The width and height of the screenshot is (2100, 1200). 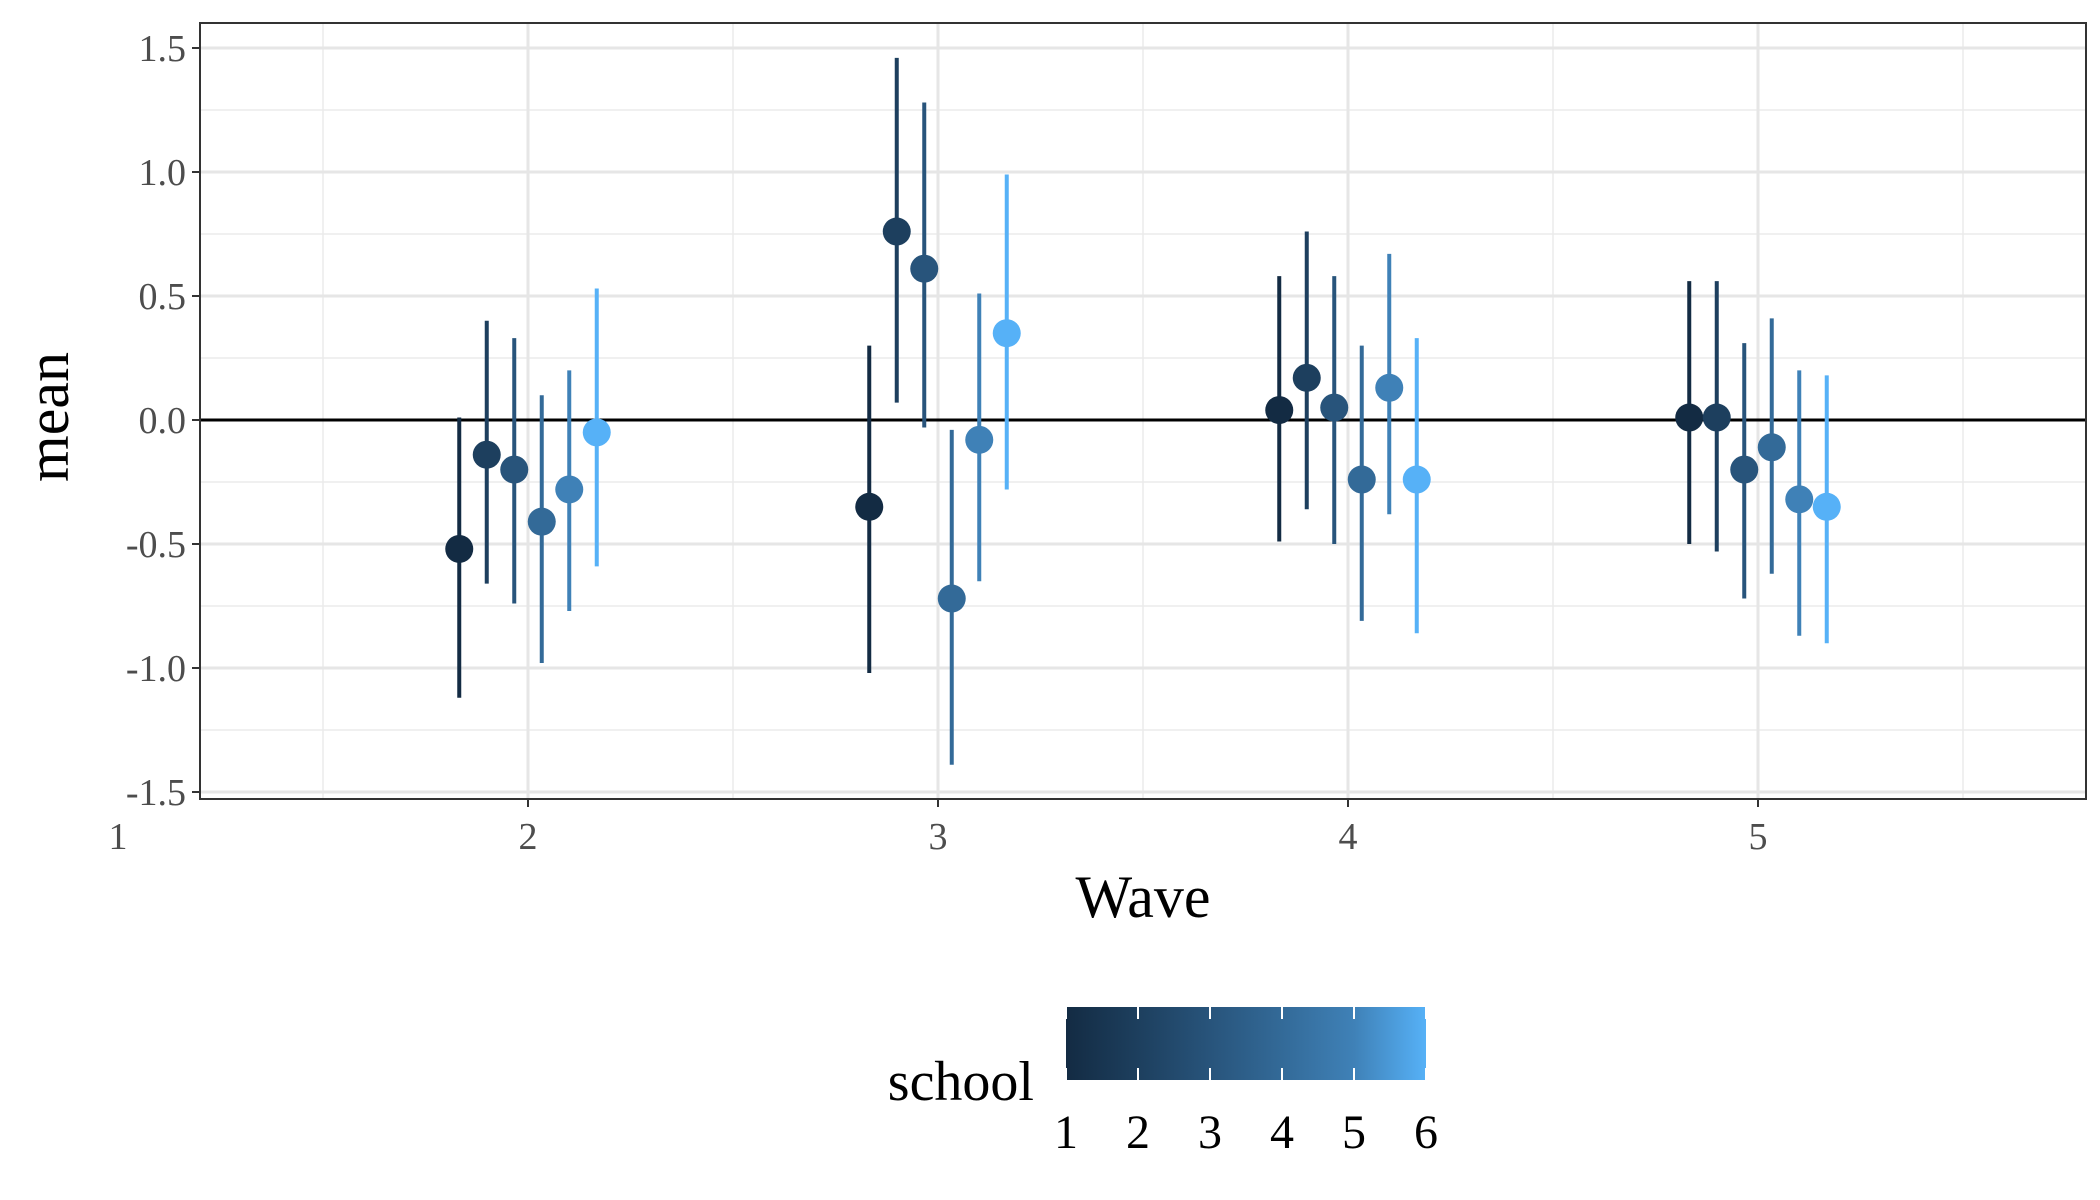 What do you see at coordinates (459, 548) in the screenshot?
I see `point-wave2-school1` at bounding box center [459, 548].